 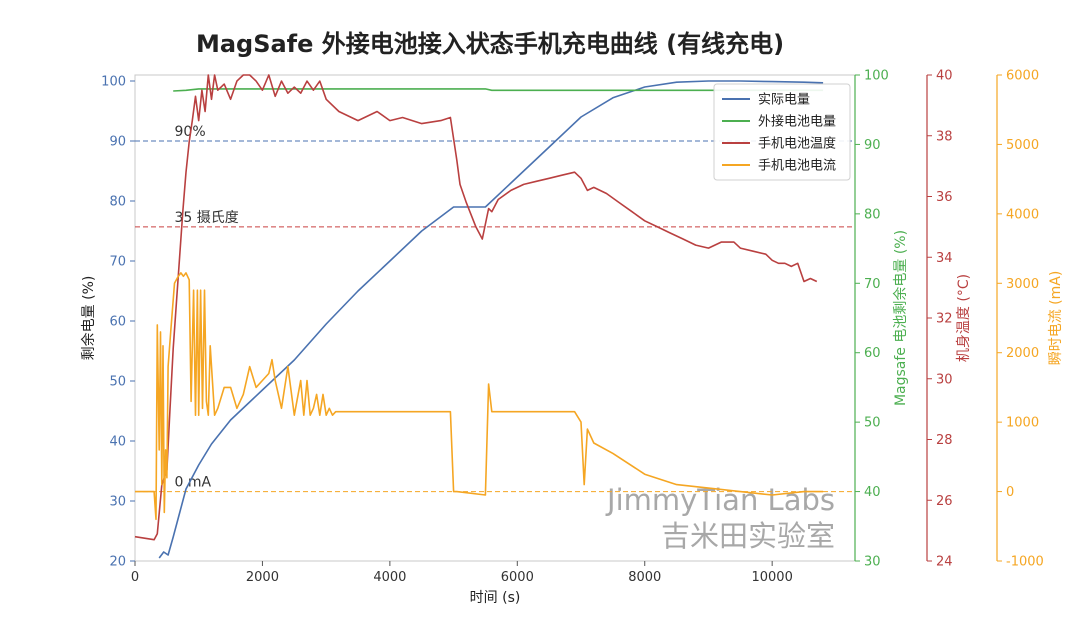 What do you see at coordinates (1022, 423) in the screenshot?
I see `right3-tick-label: 1000` at bounding box center [1022, 423].